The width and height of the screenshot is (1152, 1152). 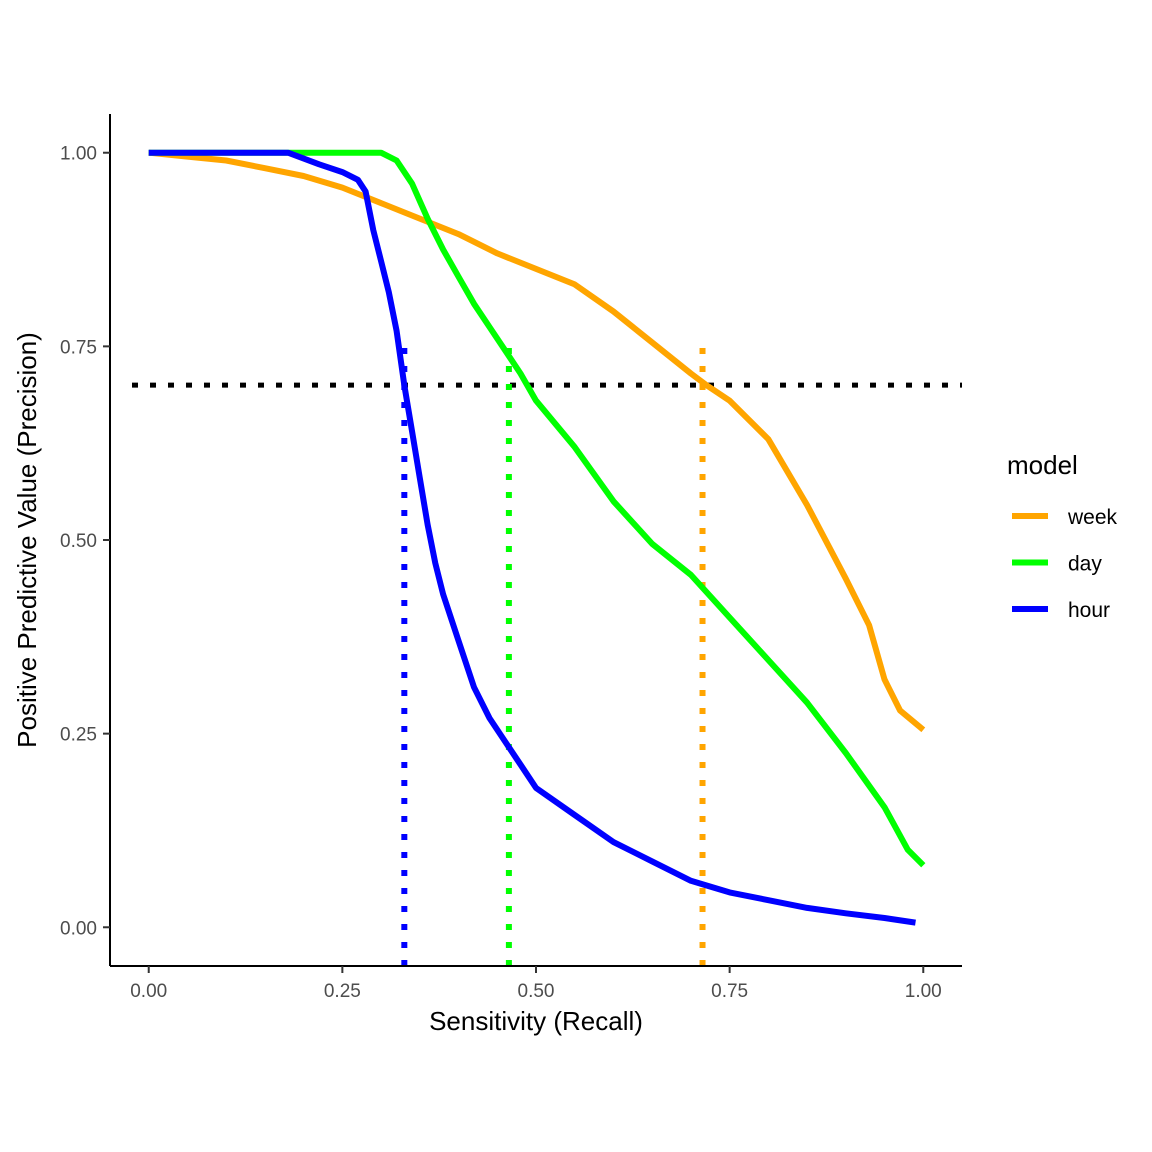 What do you see at coordinates (729, 991) in the screenshot?
I see `x-tick-label: 0.75` at bounding box center [729, 991].